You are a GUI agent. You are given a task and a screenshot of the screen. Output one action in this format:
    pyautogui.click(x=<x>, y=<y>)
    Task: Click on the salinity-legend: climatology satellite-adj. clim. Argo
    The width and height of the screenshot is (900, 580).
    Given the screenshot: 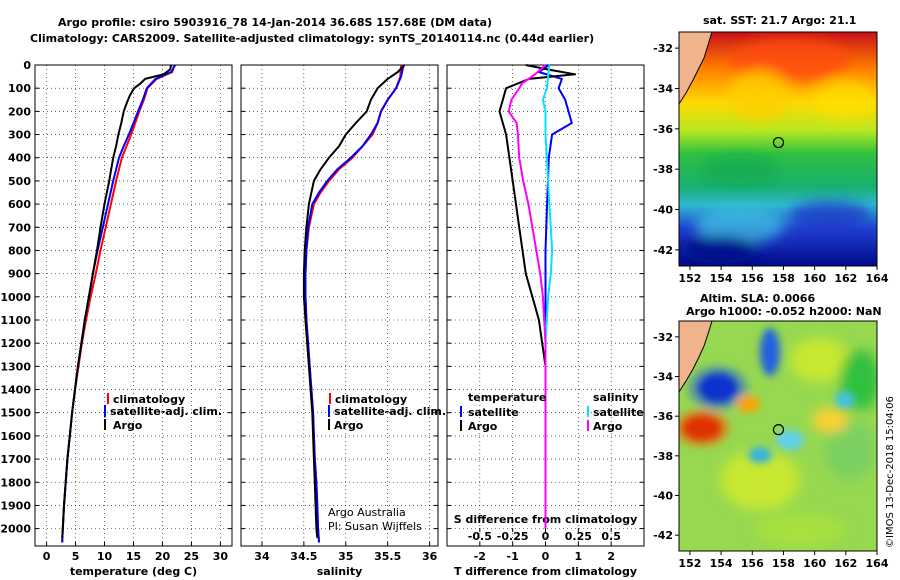 What is the action you would take?
    pyautogui.click(x=387, y=412)
    